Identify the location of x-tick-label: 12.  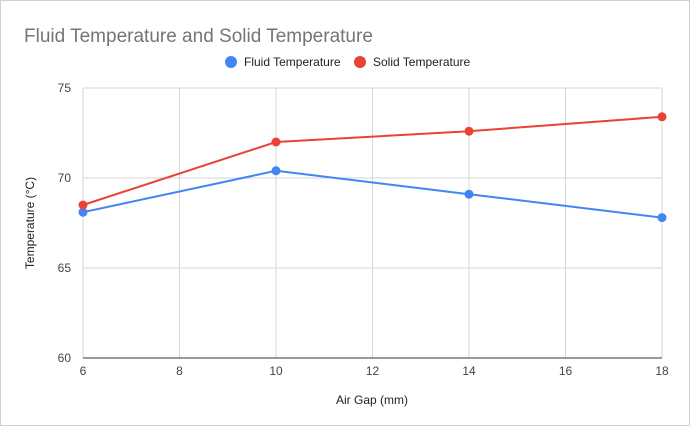
(373, 371).